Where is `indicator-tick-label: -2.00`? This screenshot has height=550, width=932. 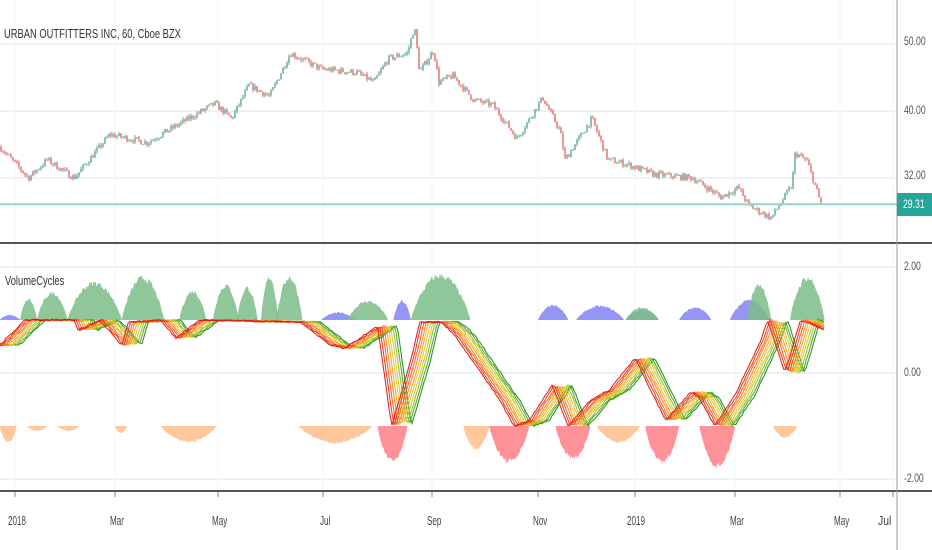
indicator-tick-label: -2.00 is located at coordinates (914, 478).